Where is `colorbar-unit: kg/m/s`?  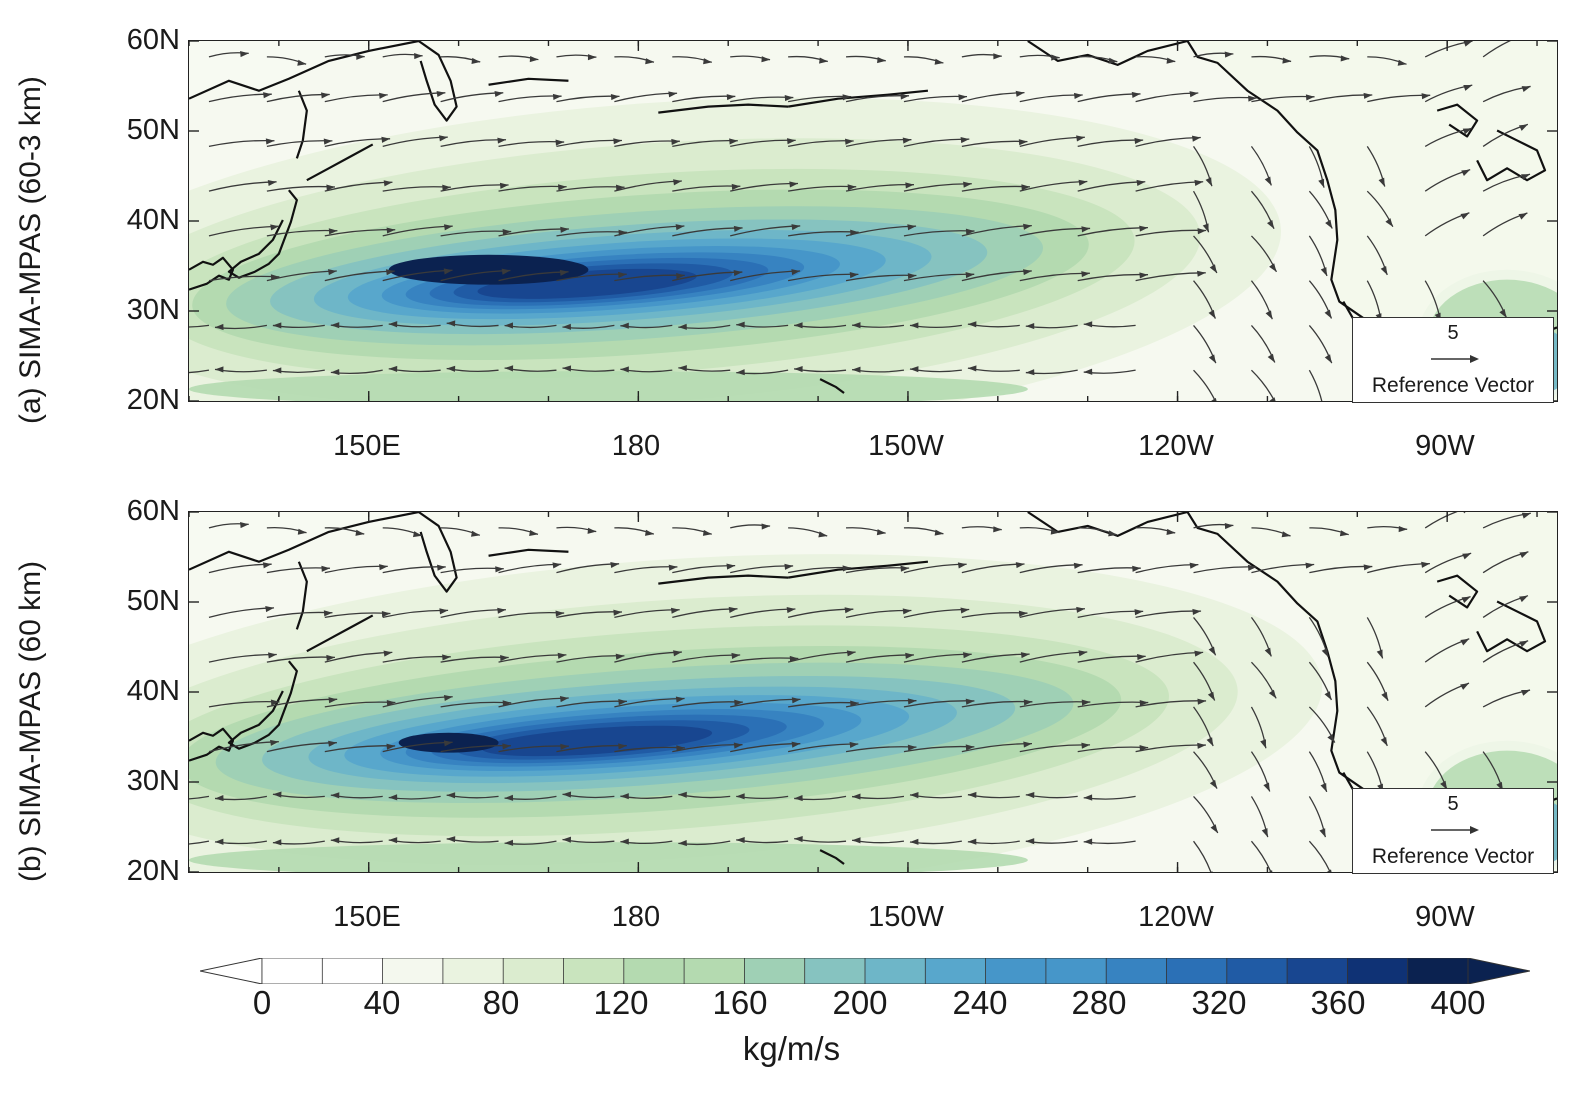
colorbar-unit: kg/m/s is located at coordinates (791, 1048).